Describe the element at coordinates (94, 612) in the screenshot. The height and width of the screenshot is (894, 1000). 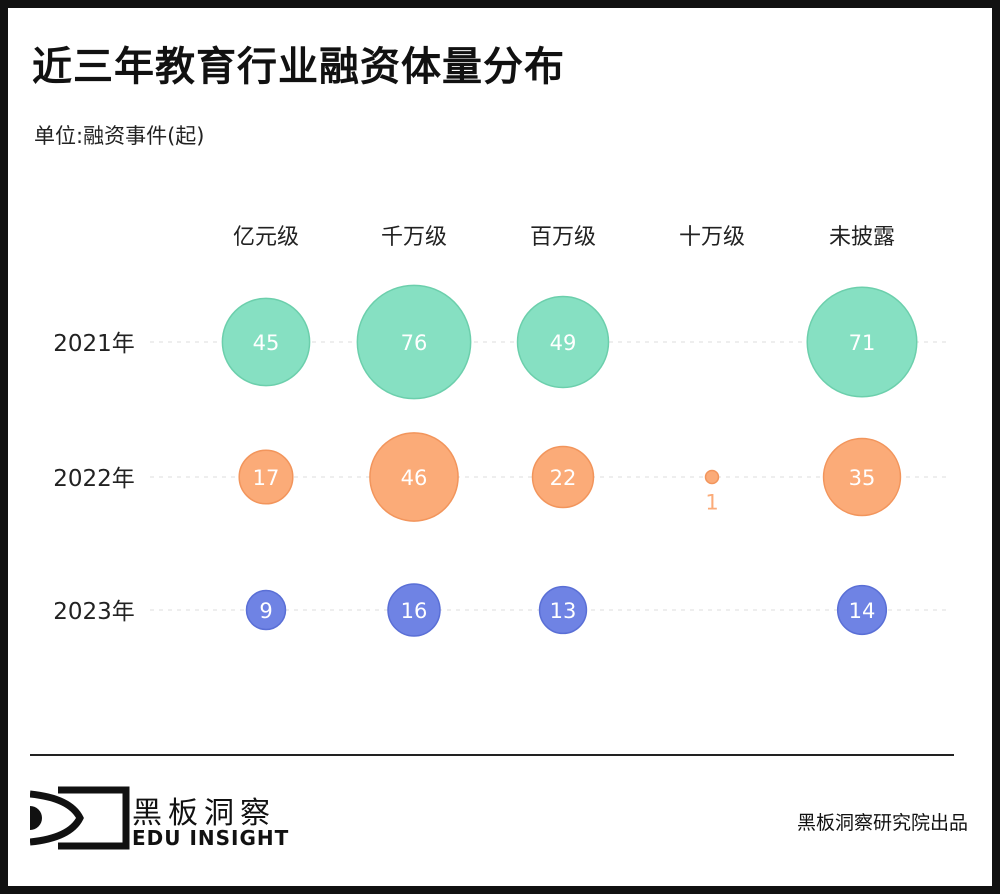
I see `row-label: 2023年` at that location.